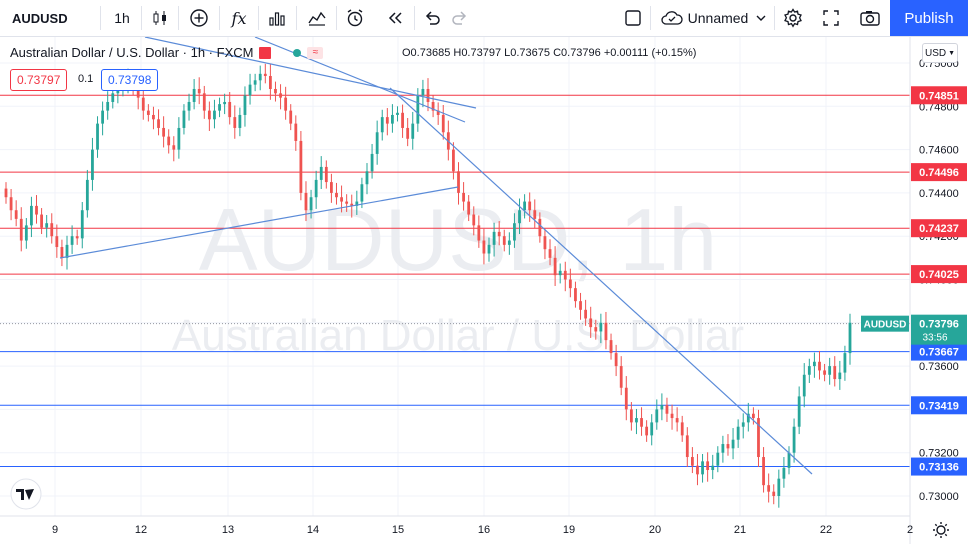 This screenshot has height=549, width=968. What do you see at coordinates (199, 18) in the screenshot?
I see `compare-add-icon` at bounding box center [199, 18].